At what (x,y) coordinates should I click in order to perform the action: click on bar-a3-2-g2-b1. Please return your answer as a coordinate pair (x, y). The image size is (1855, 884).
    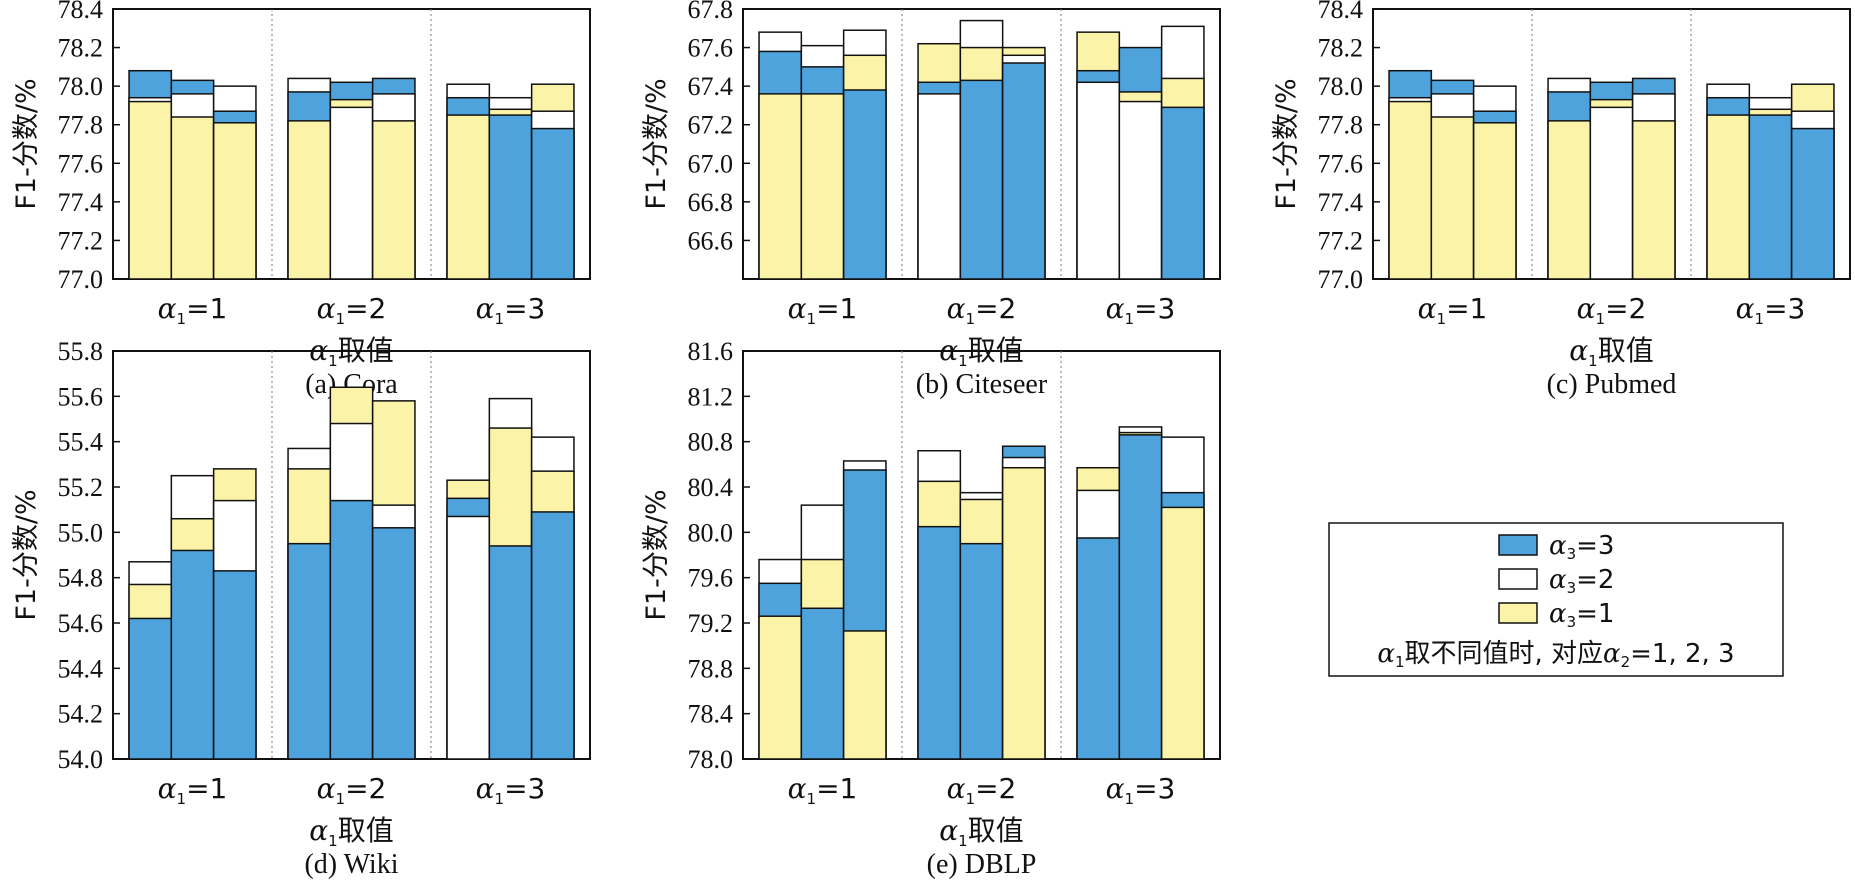
    Looking at the image, I should click on (939, 186).